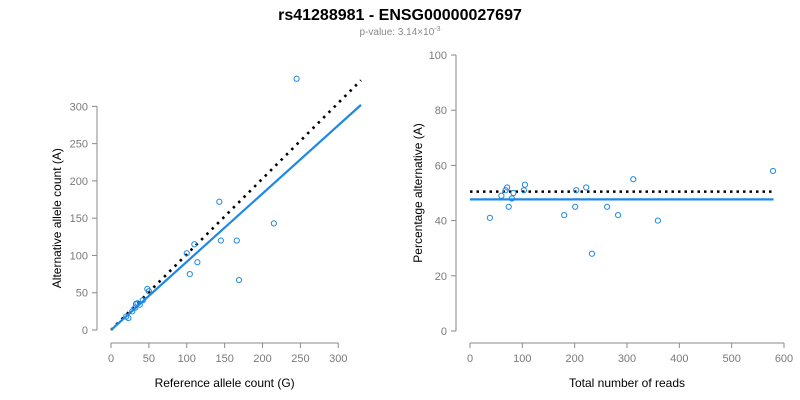 The width and height of the screenshot is (800, 400). Describe the element at coordinates (679, 359) in the screenshot. I see `x-tick-label: 400` at that location.